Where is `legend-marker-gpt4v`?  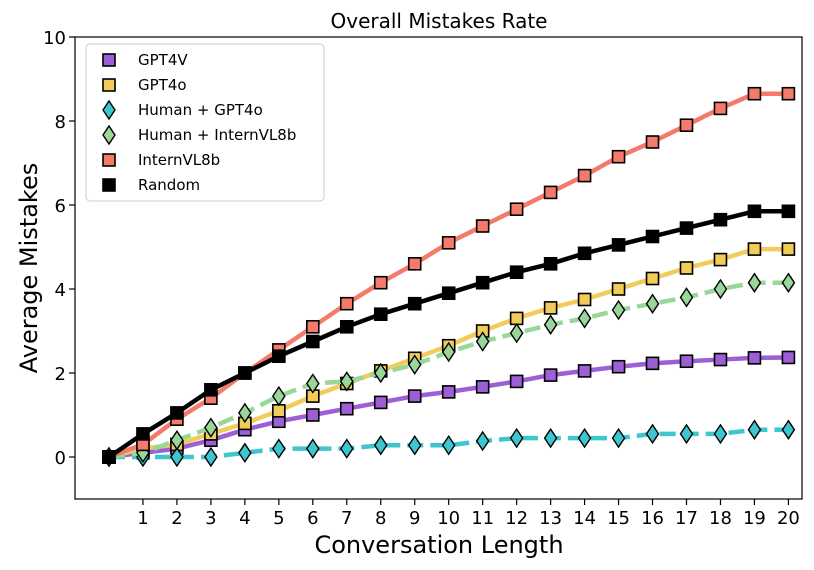
legend-marker-gpt4v is located at coordinates (109, 60).